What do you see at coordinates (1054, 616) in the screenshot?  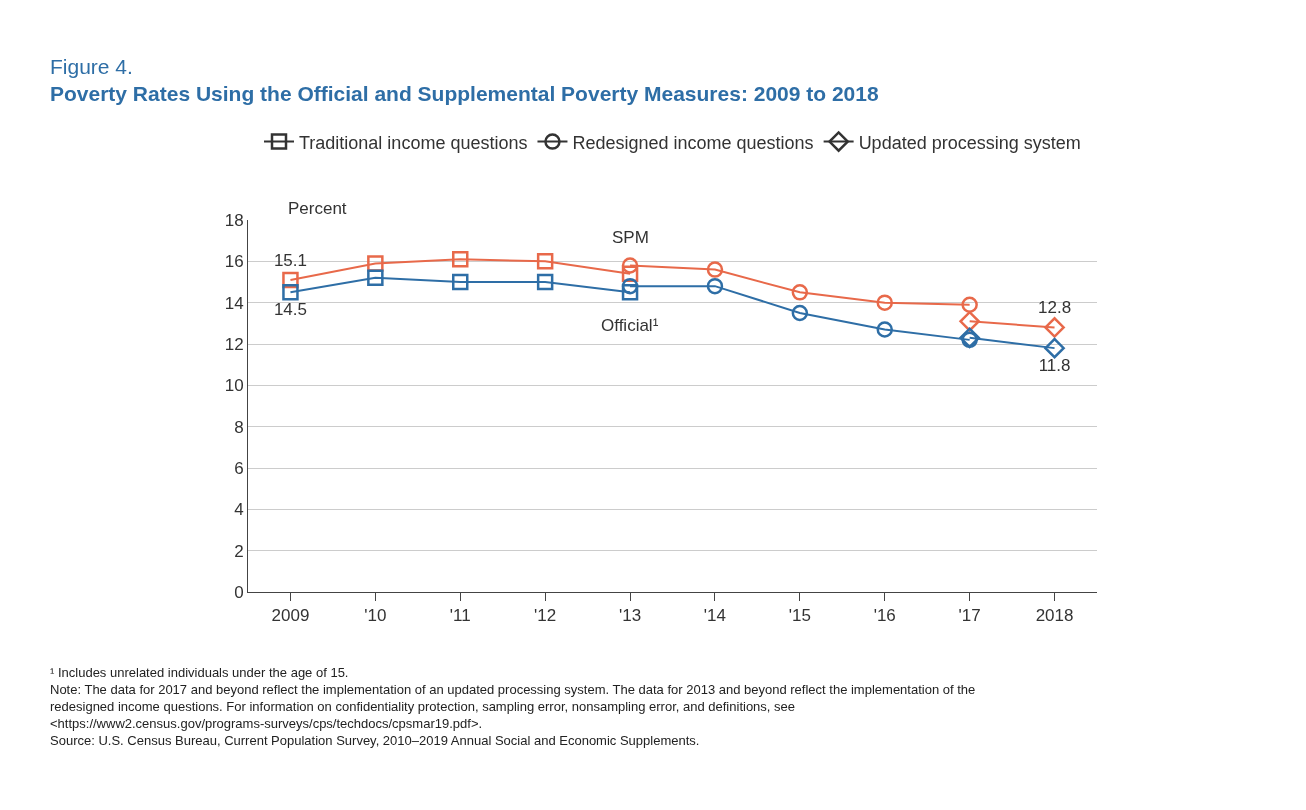 I see `x-tick-label: 2018` at bounding box center [1054, 616].